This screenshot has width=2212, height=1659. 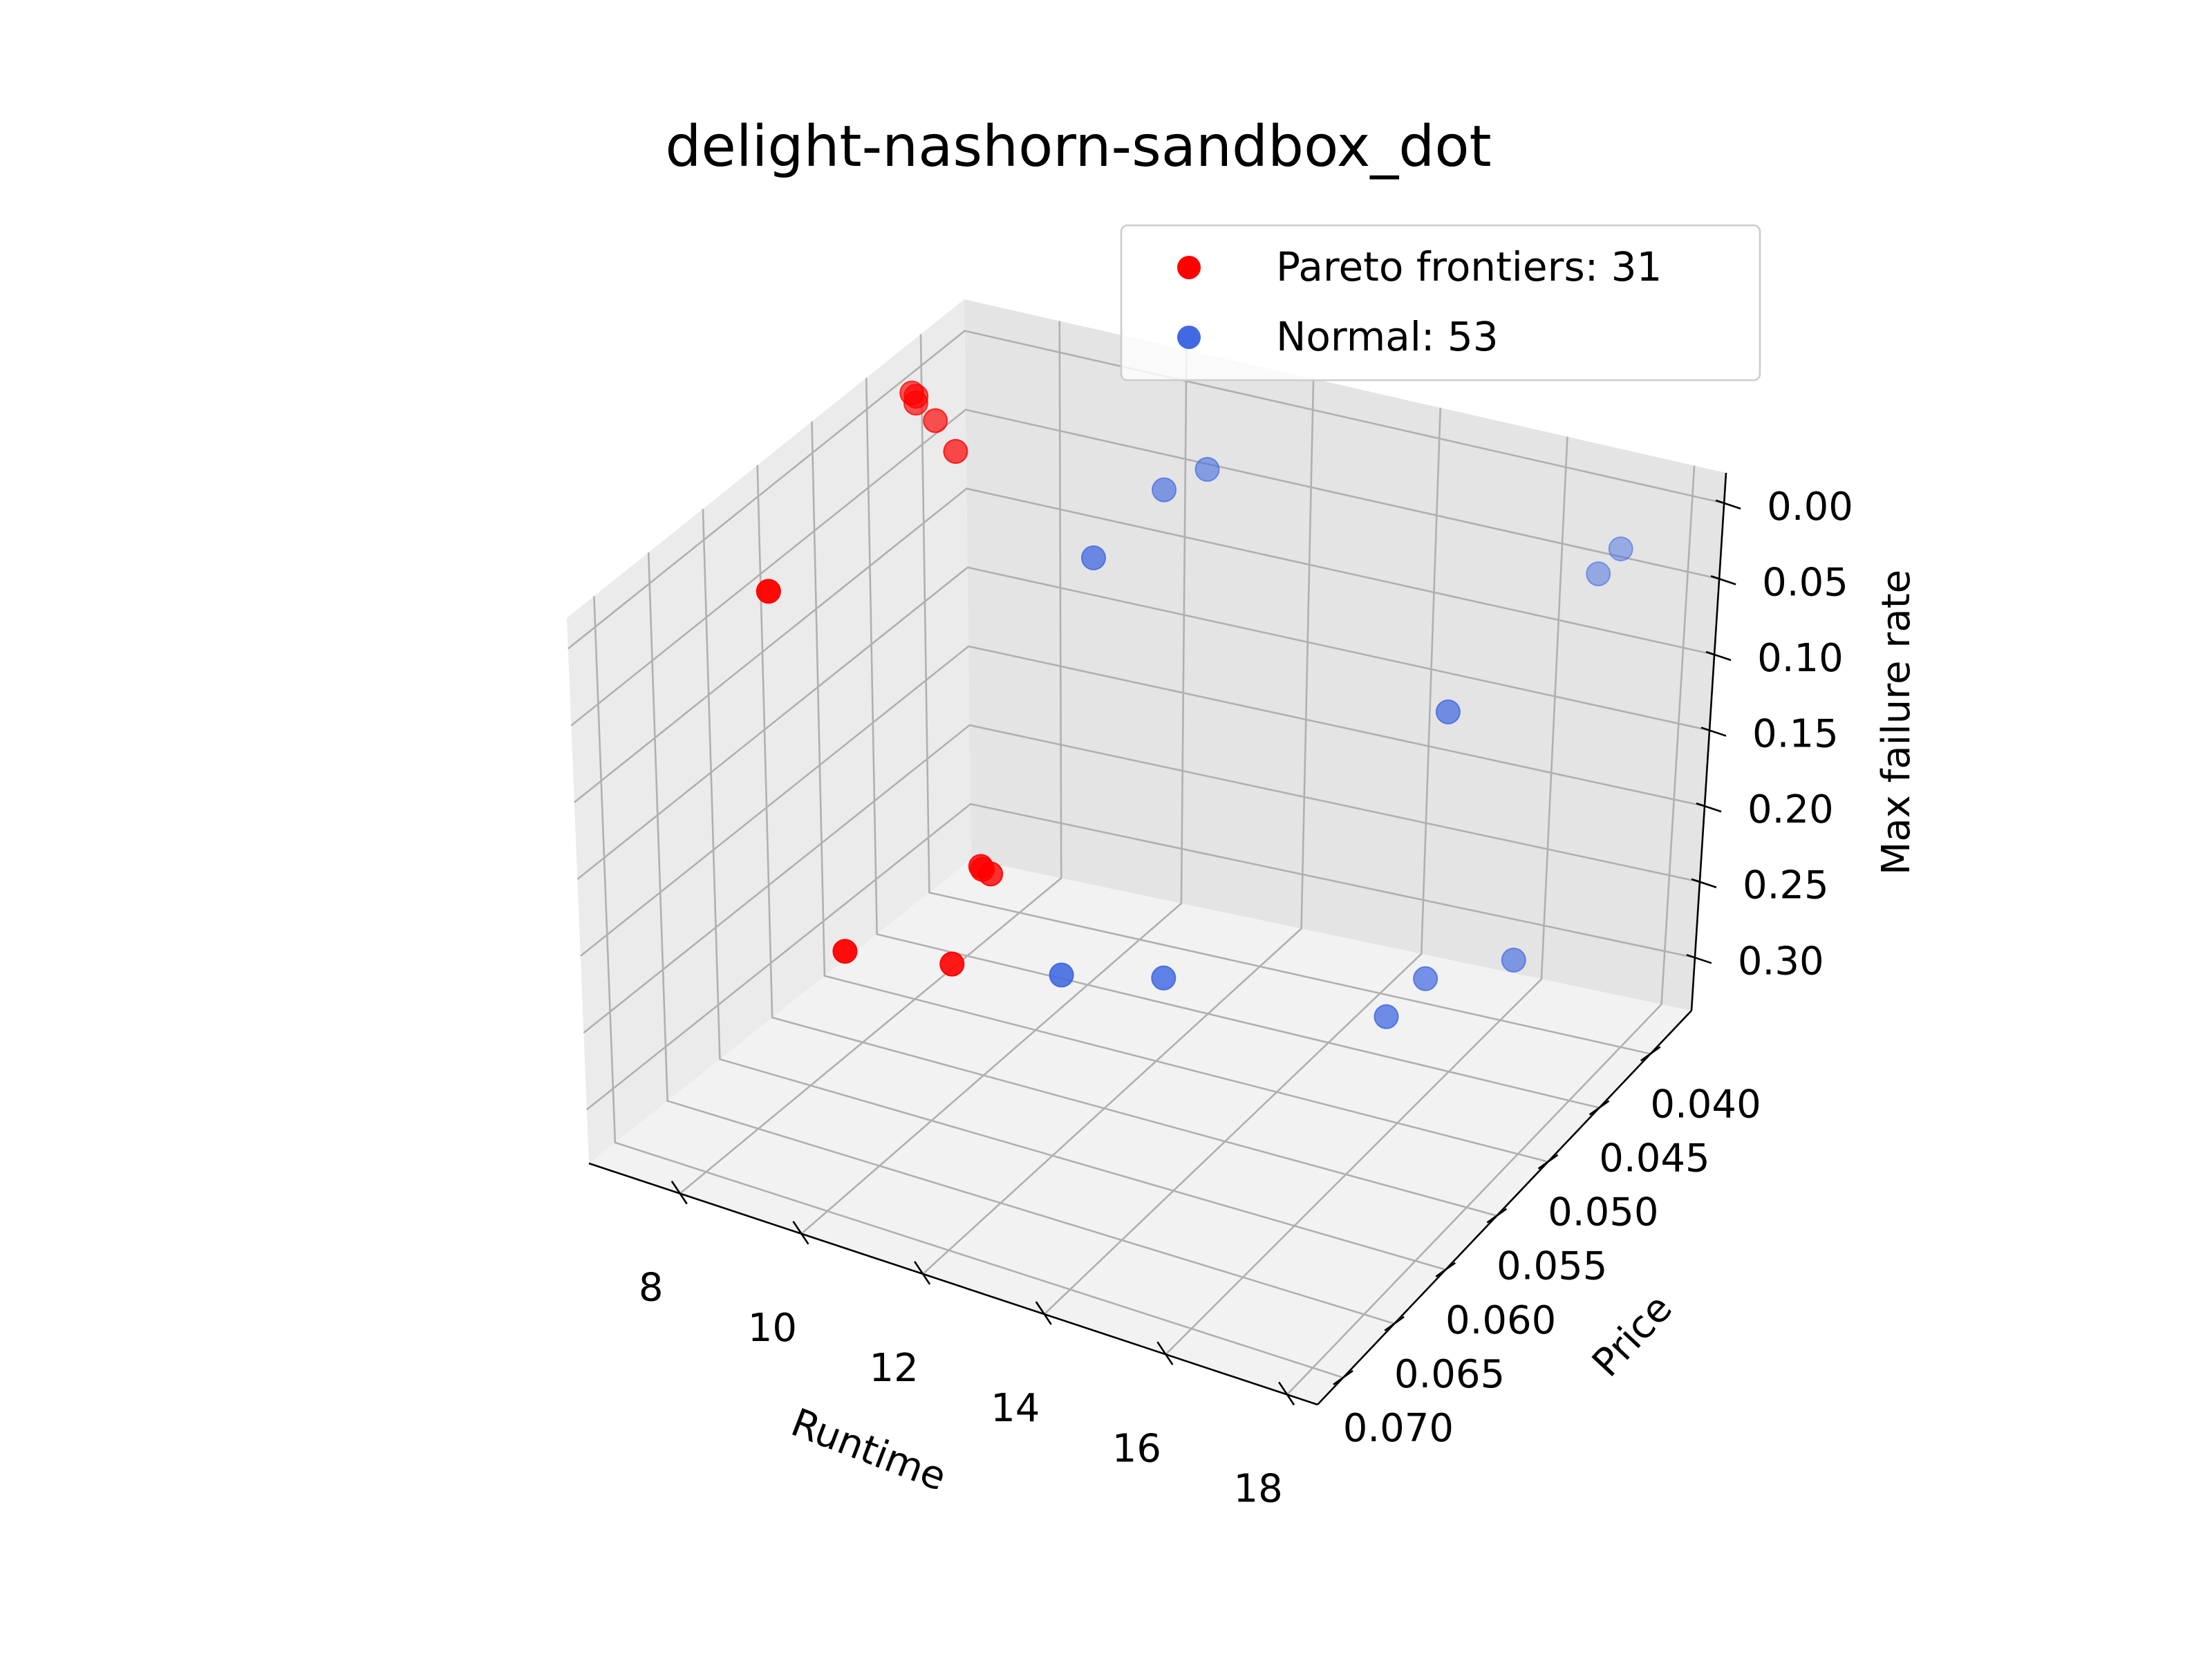 I want to click on x-tick-label: 8, so click(x=651, y=1288).